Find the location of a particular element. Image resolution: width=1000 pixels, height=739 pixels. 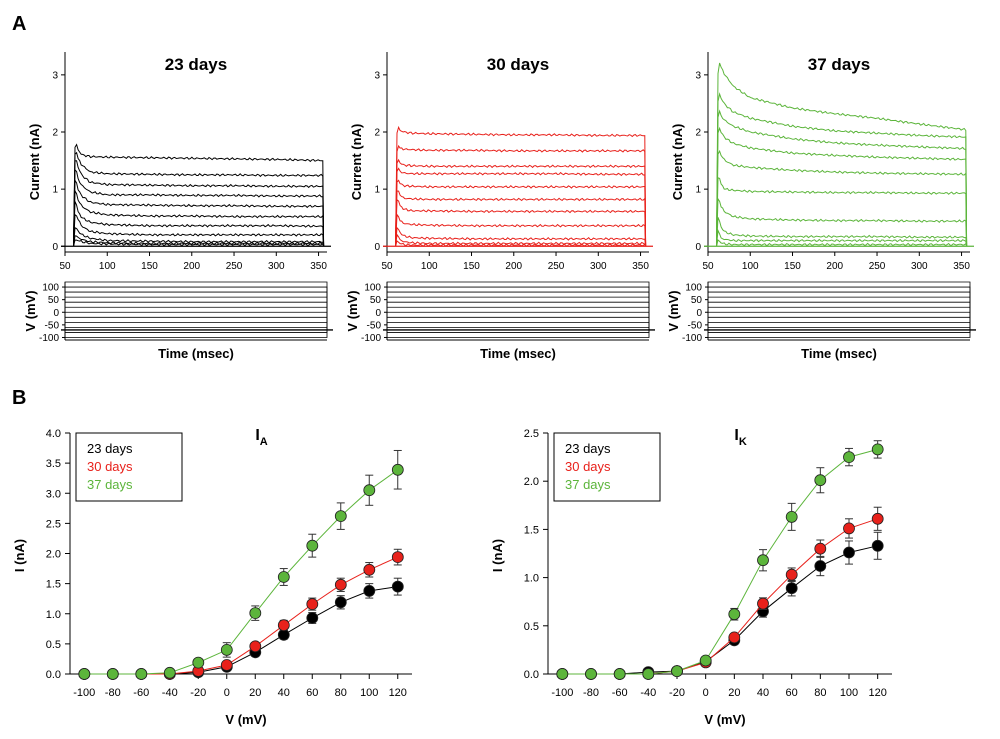

chart-title: 37 days is located at coordinates (839, 64).